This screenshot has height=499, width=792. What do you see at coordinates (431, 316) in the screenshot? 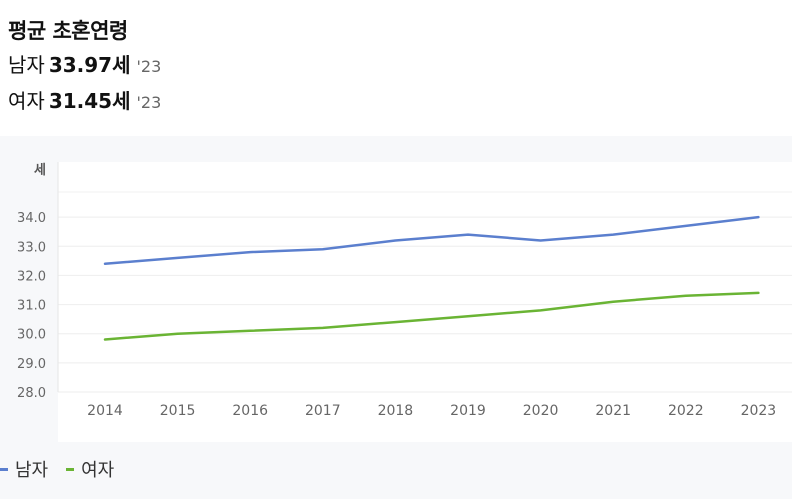
I see `series-line-female` at bounding box center [431, 316].